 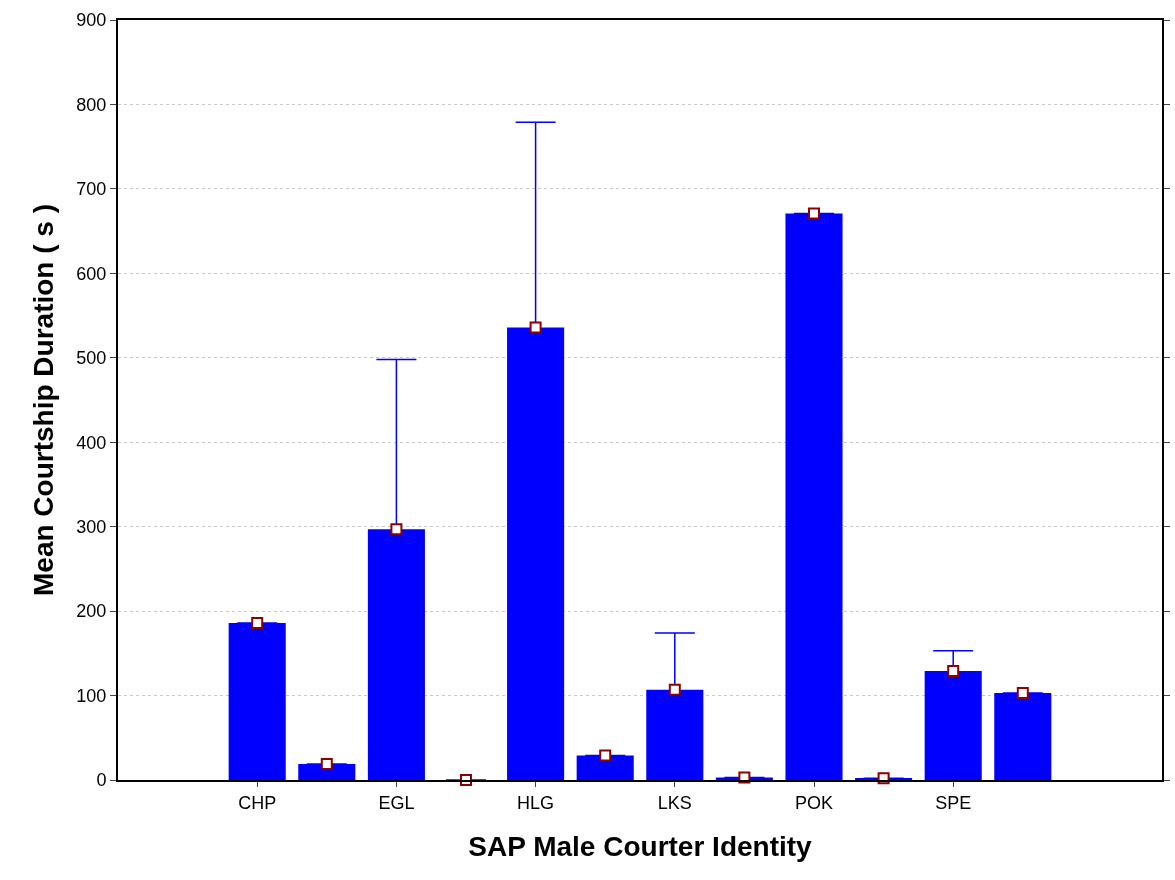 I want to click on x-axis-title: SAP Male Courter Identity, so click(x=640, y=847).